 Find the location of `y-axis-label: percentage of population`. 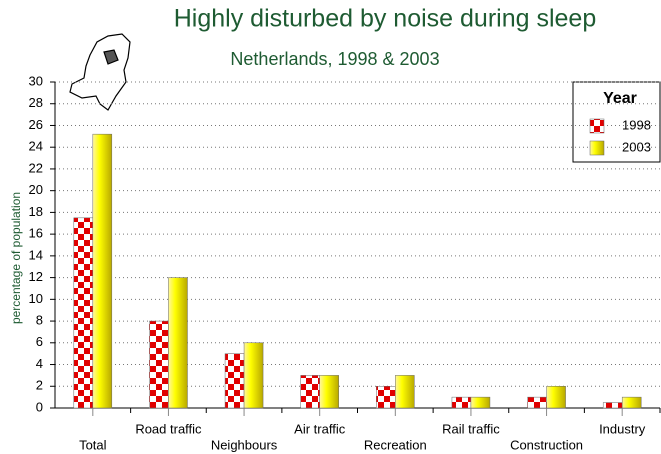

y-axis-label: percentage of population is located at coordinates (16, 258).